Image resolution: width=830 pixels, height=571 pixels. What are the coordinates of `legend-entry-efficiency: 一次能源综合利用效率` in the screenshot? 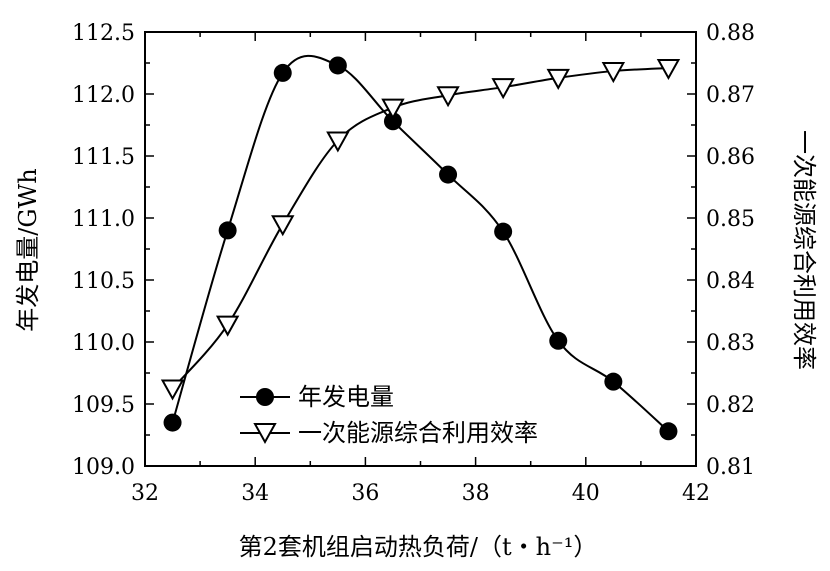 It's located at (389, 433).